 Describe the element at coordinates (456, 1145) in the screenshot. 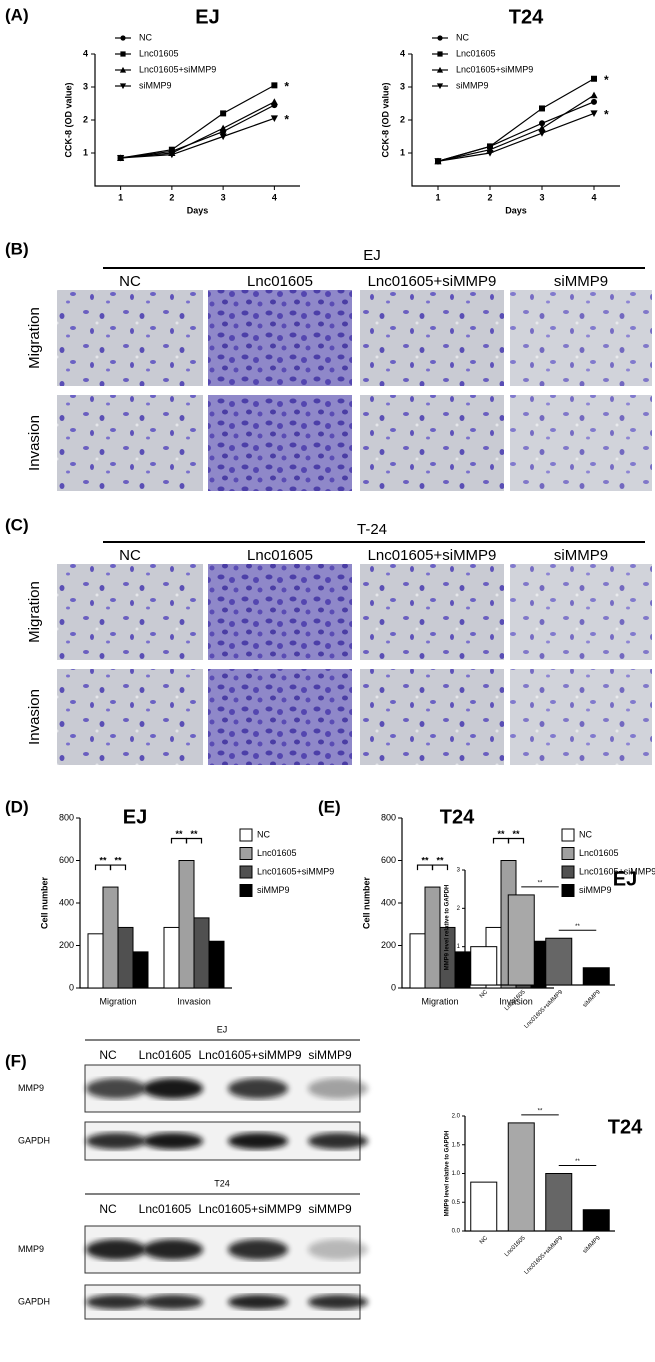

I see `y-tick-label: 1.5` at that location.